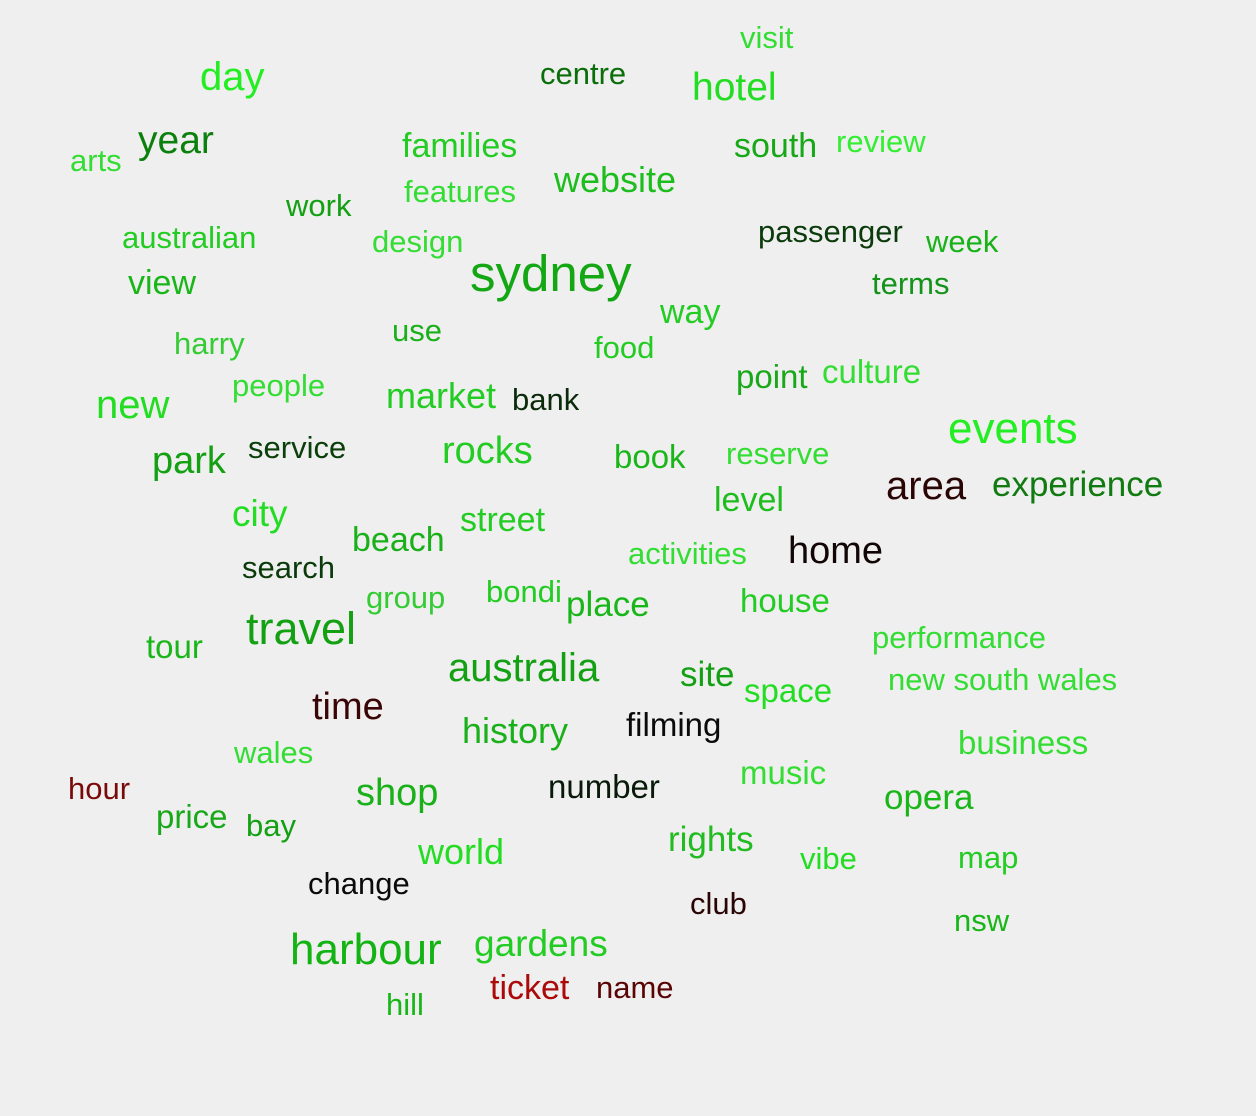 The image size is (1256, 1116). Describe the element at coordinates (397, 793) in the screenshot. I see `word-shop: shop` at that location.